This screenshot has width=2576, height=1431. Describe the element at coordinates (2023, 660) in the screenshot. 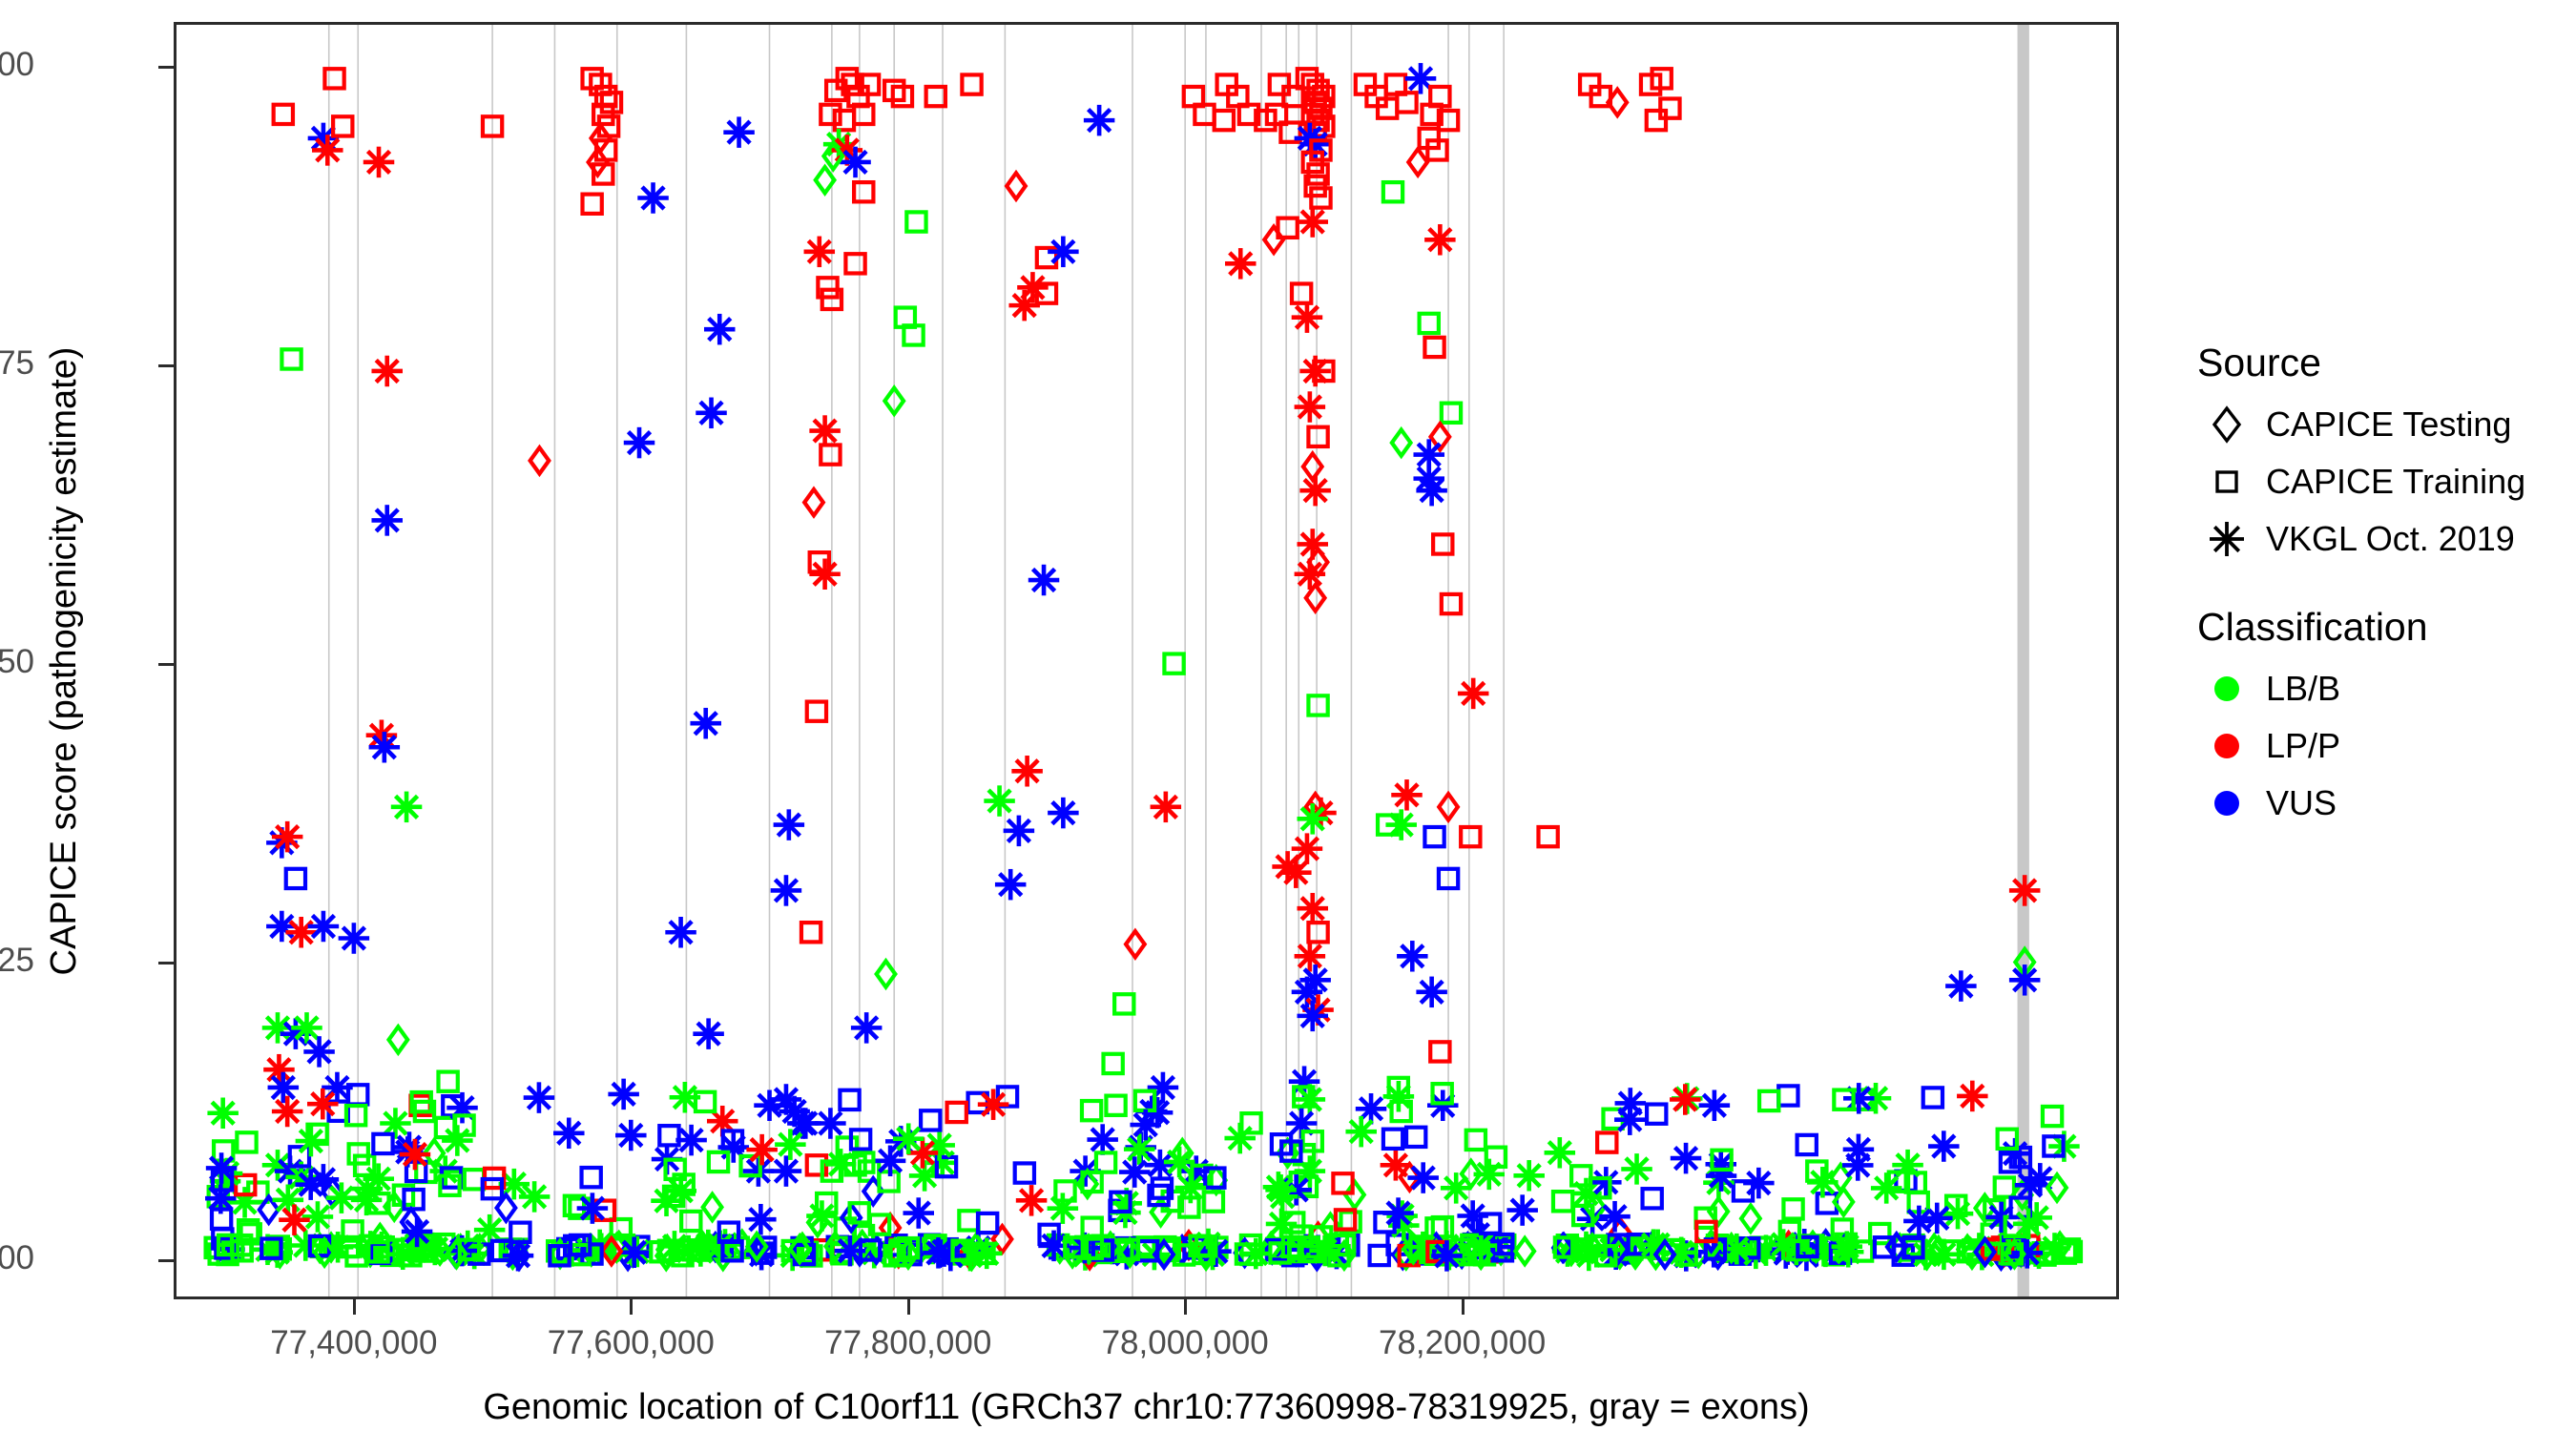

I see `exon-band` at that location.